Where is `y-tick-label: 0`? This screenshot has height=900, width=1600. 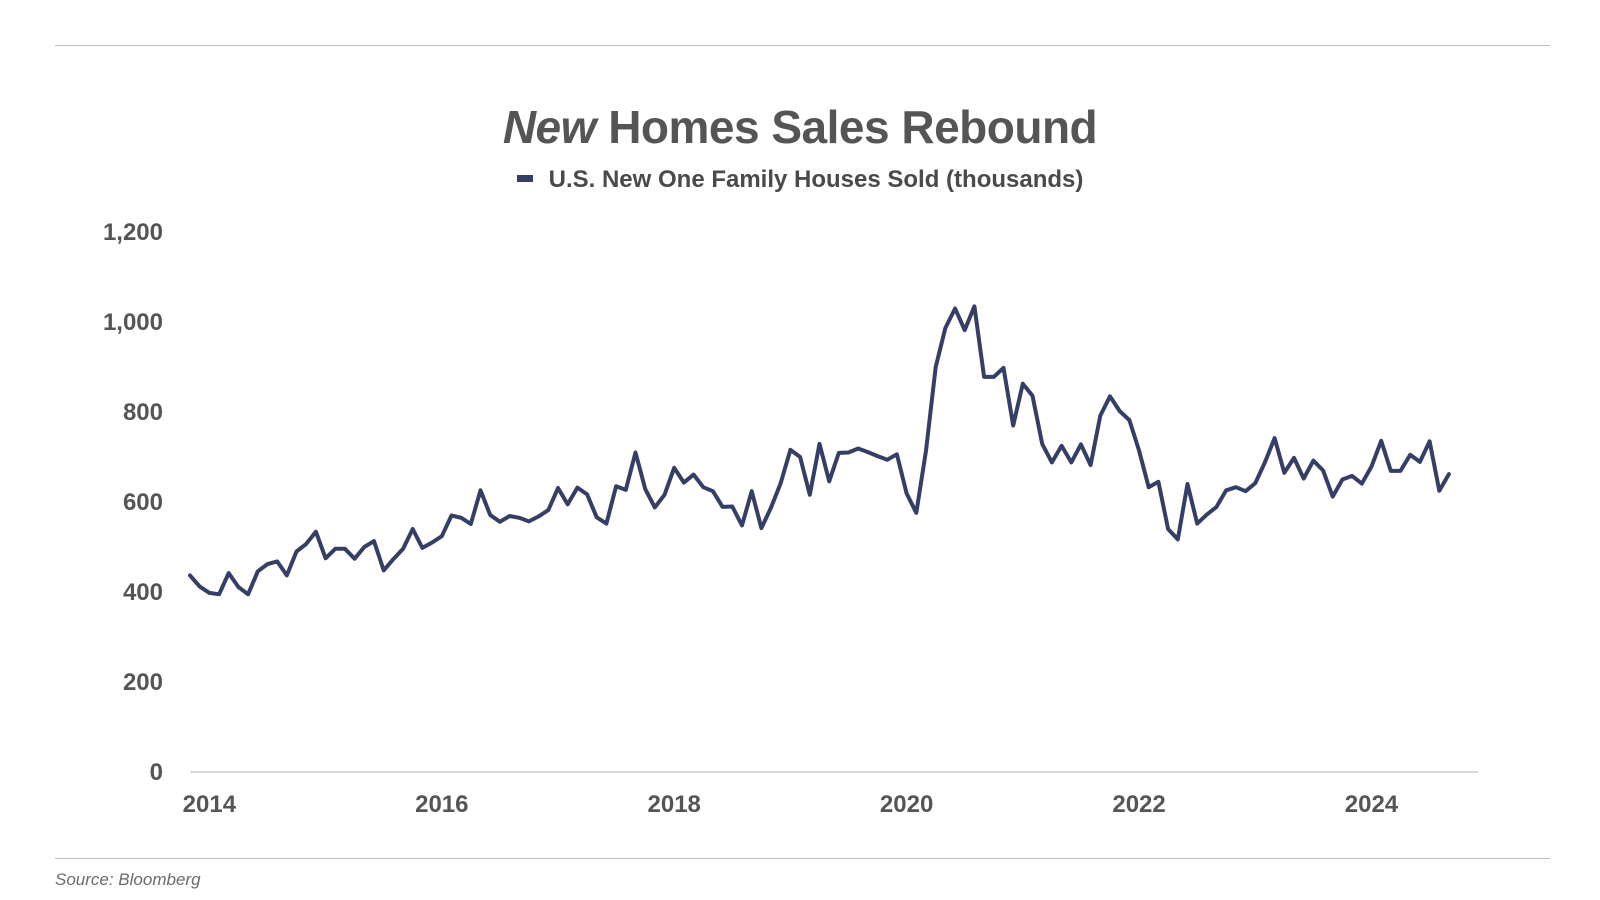
y-tick-label: 0 is located at coordinates (156, 772).